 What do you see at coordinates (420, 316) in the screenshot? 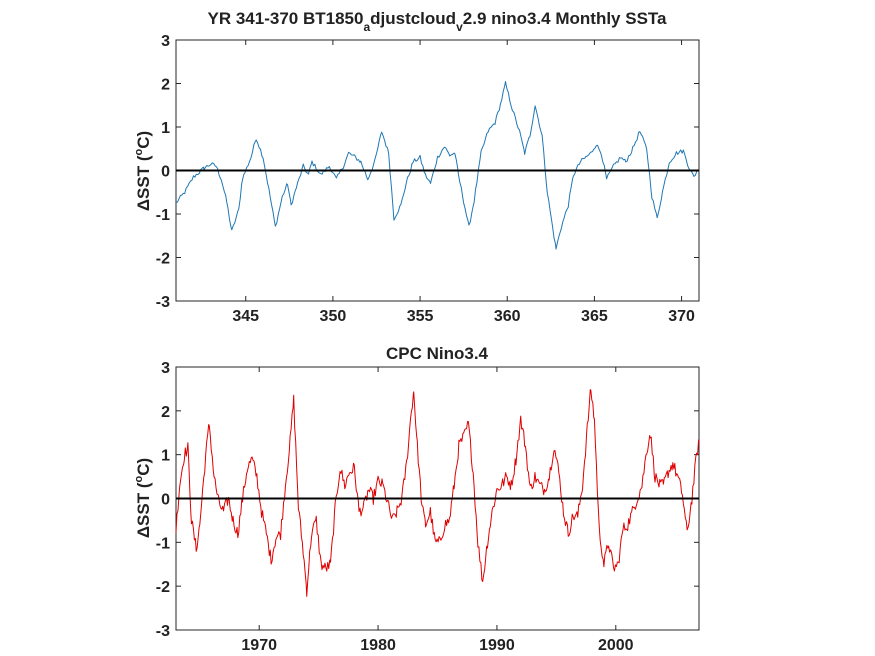
I see `x-tick-label: 355` at bounding box center [420, 316].